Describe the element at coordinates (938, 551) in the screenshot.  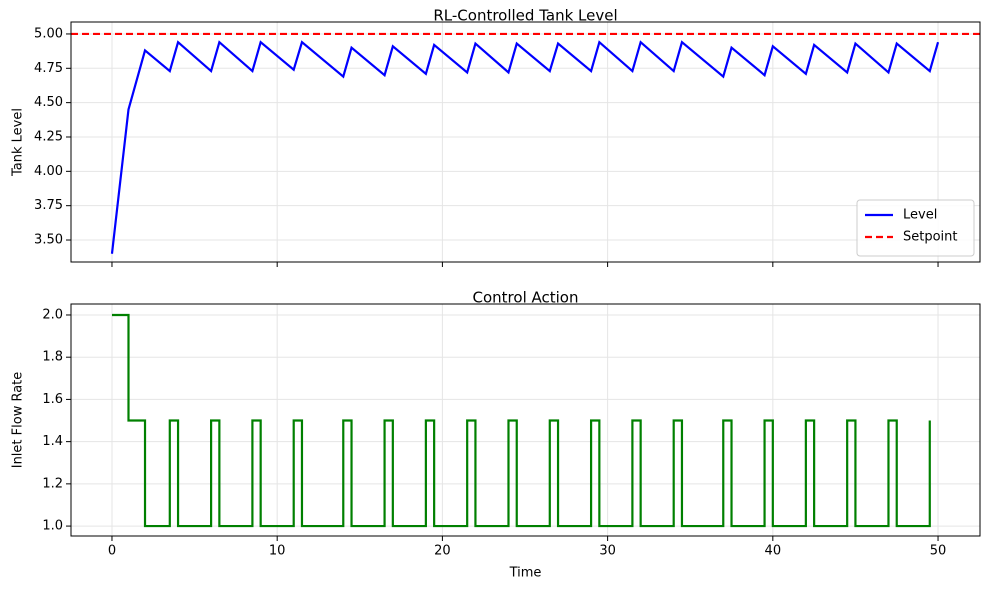
I see `x-tick-label: 50` at that location.